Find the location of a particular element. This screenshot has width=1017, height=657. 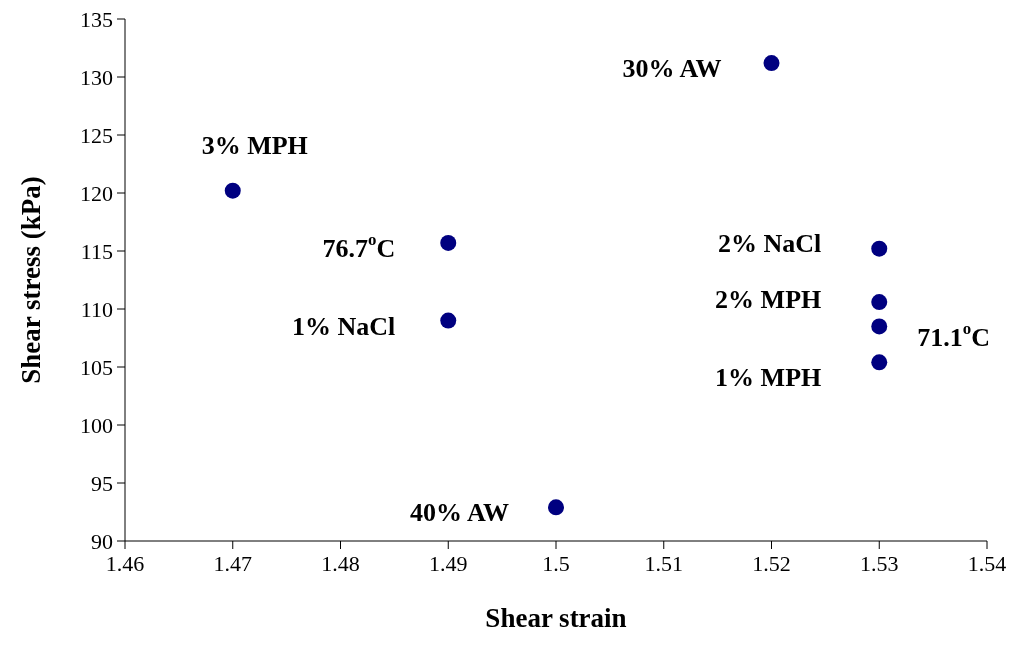

y-tick-label: 125 is located at coordinates (96, 135).